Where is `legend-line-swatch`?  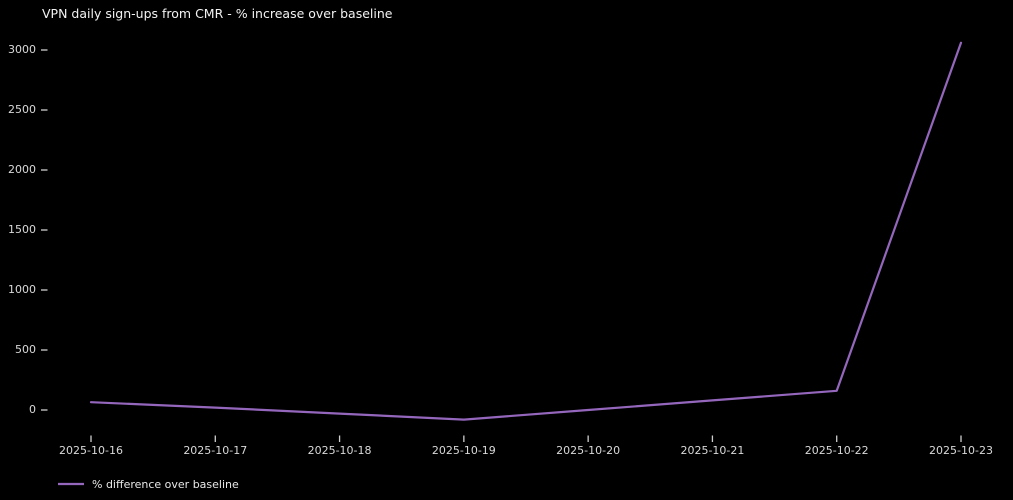 legend-line-swatch is located at coordinates (71, 484).